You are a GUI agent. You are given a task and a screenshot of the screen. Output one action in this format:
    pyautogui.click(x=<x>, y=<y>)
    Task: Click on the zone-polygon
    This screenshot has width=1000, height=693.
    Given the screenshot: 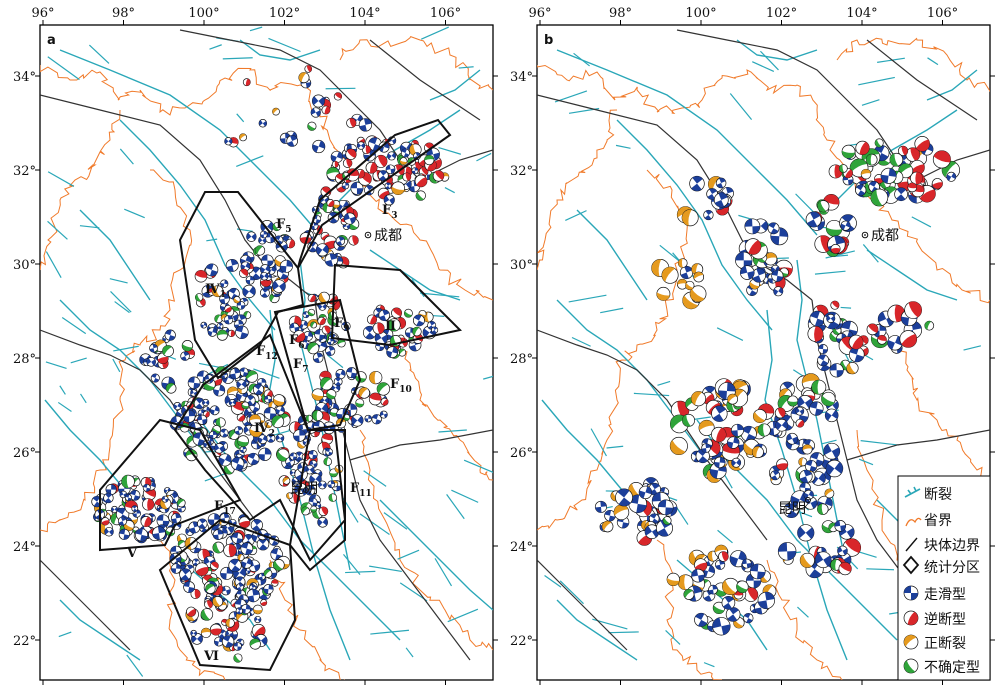 What is the action you would take?
    pyautogui.click(x=374, y=193)
    